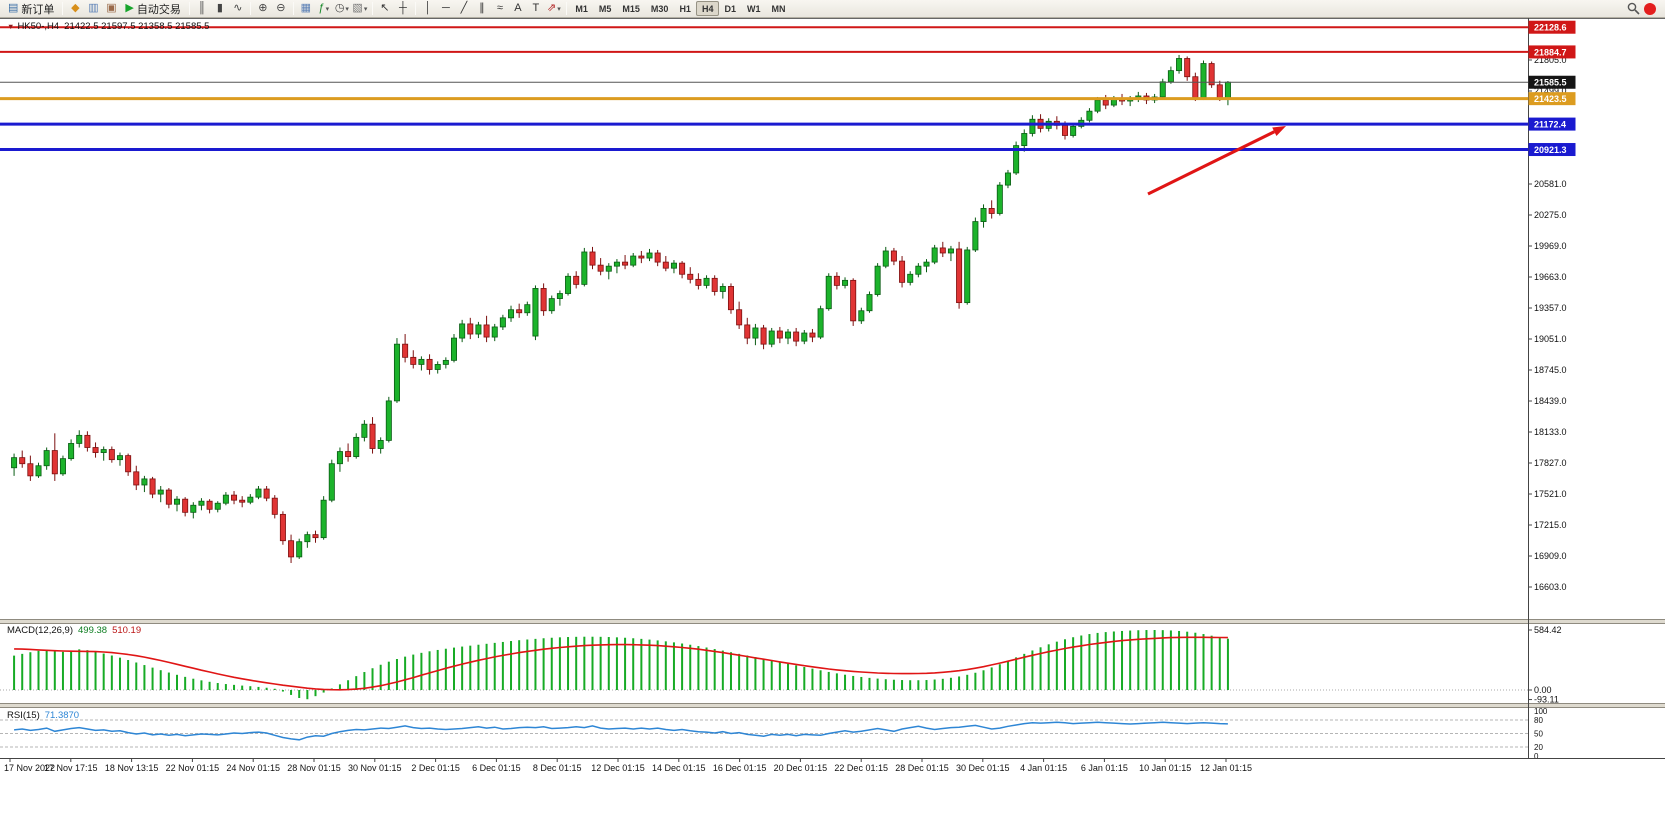 The image size is (1665, 827). I want to click on price-tick-label: 20275.0, so click(1550, 215).